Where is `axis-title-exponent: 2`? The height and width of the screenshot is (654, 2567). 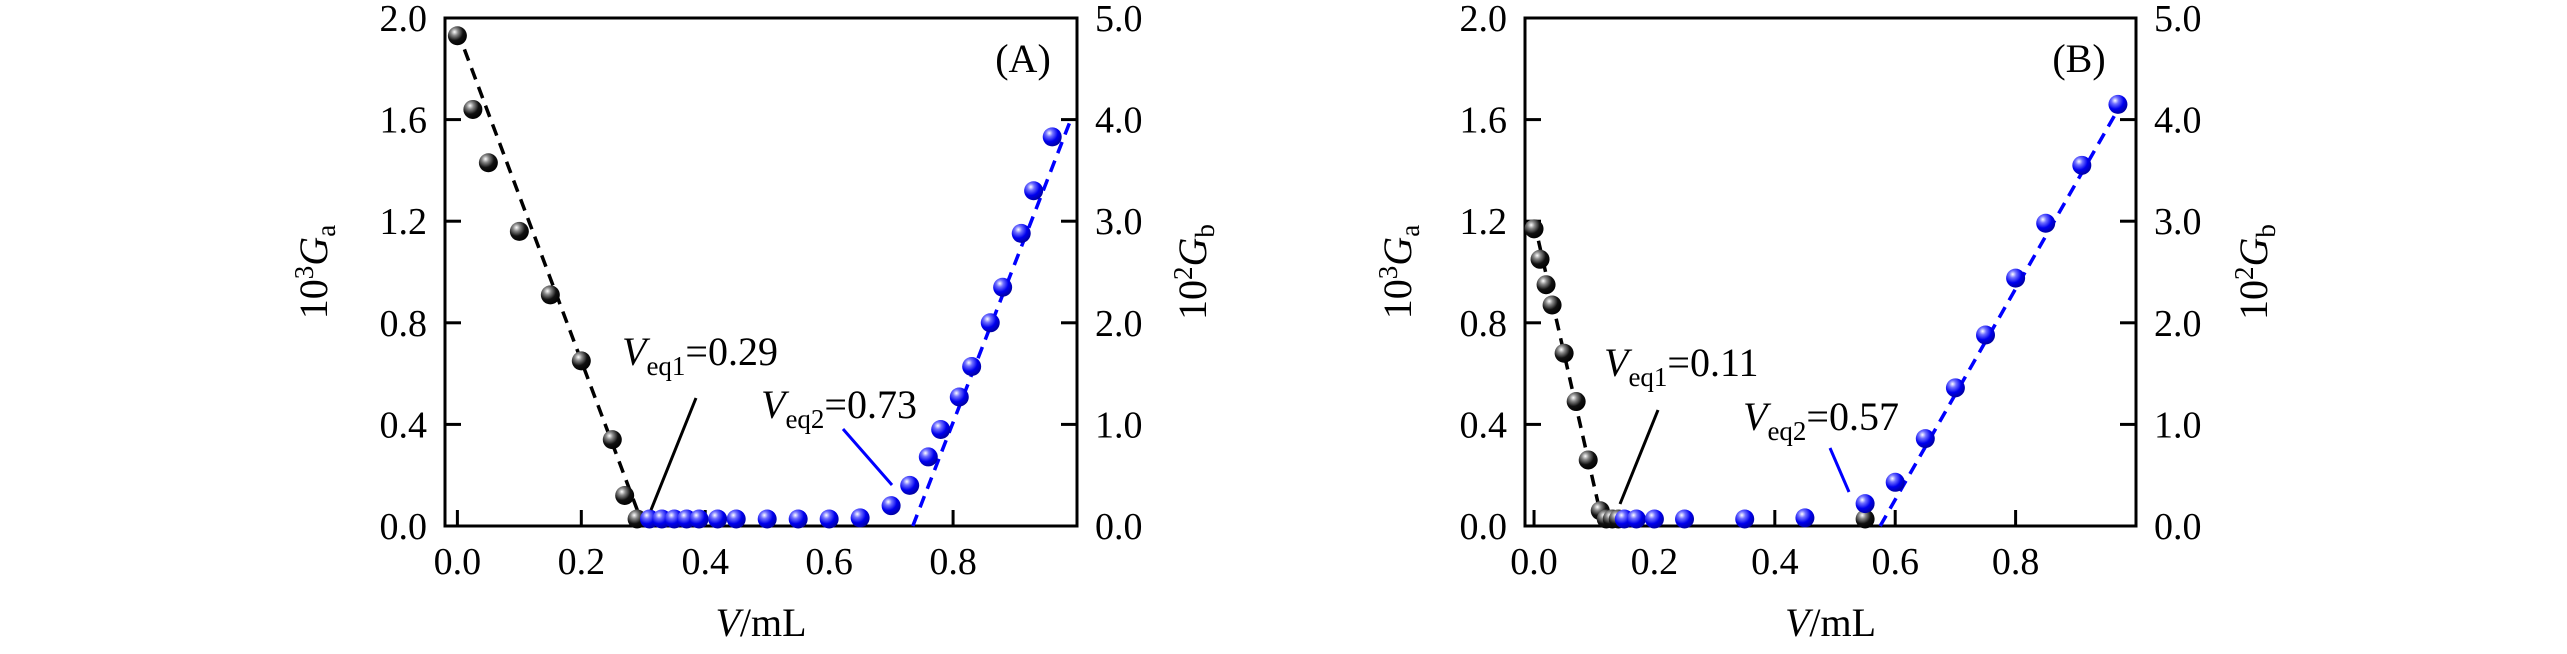 axis-title-exponent: 2 is located at coordinates (1183, 273).